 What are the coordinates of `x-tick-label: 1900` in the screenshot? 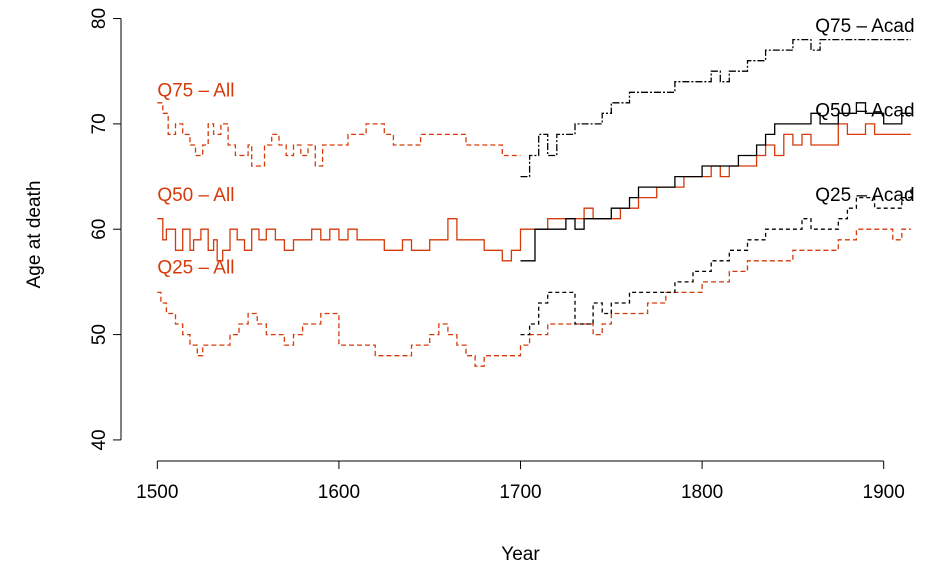 It's located at (884, 492).